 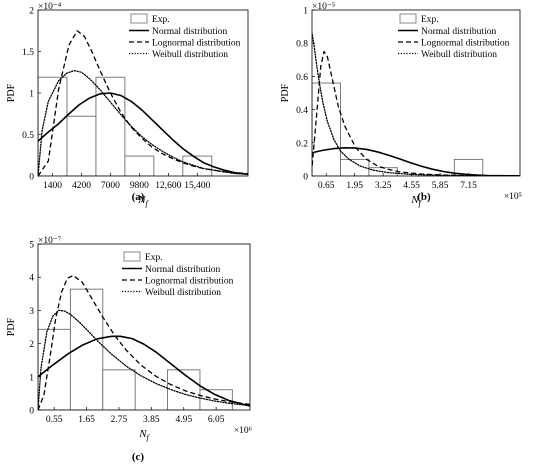 What do you see at coordinates (28, 53) in the screenshot?
I see `y-tick-label: 1.5` at bounding box center [28, 53].